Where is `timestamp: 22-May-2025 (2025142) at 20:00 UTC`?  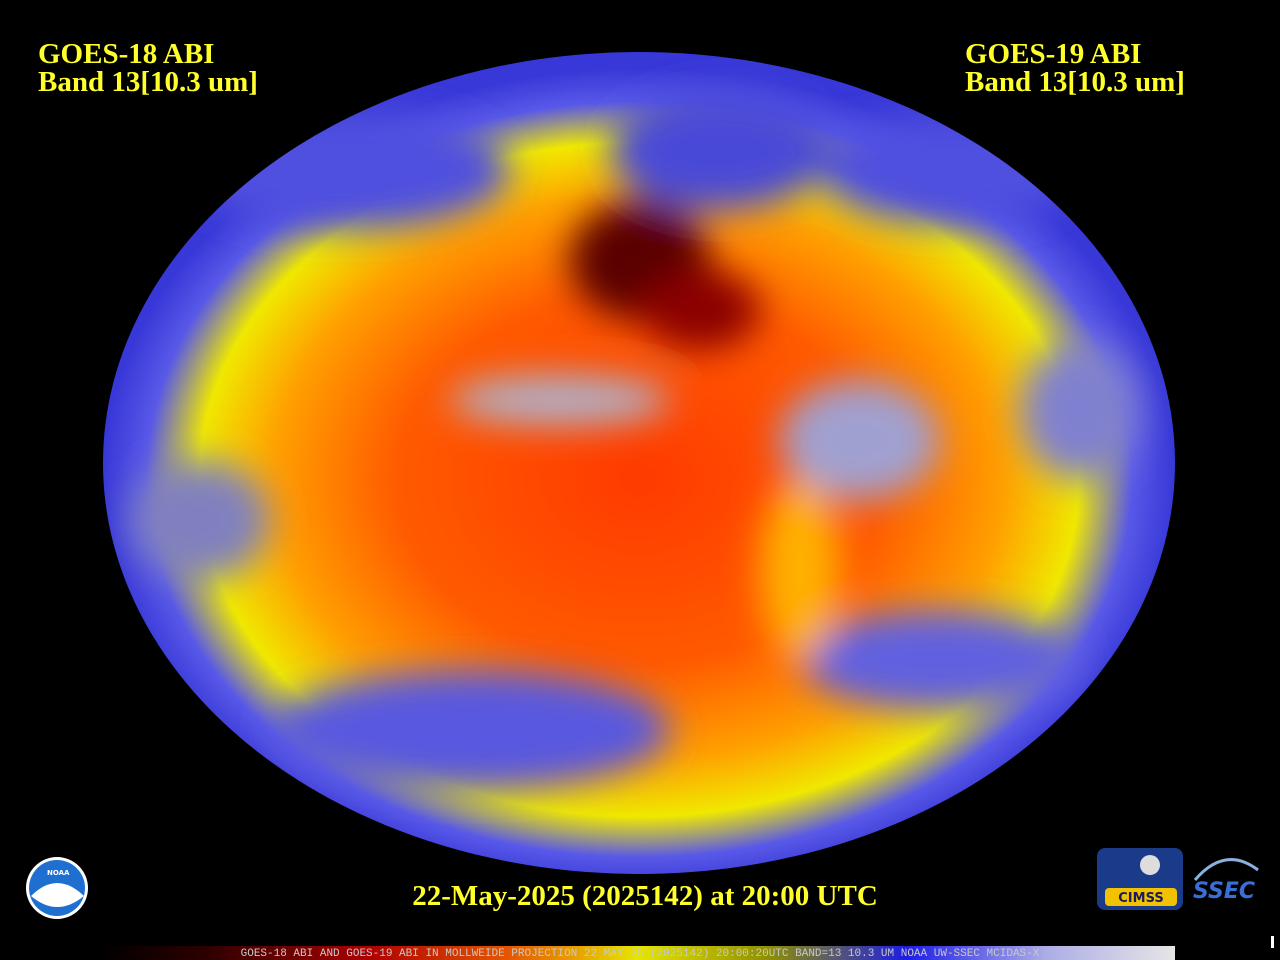
timestamp: 22-May-2025 (2025142) at 20:00 UTC is located at coordinates (645, 896).